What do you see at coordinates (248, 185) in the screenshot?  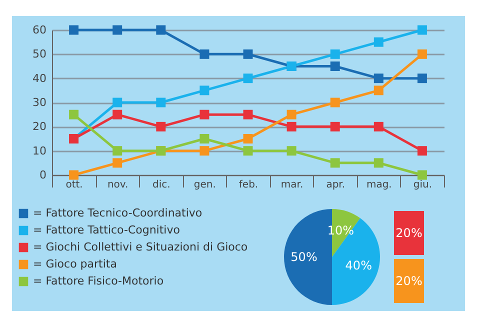 I see `x-tick-label: feb.` at bounding box center [248, 185].